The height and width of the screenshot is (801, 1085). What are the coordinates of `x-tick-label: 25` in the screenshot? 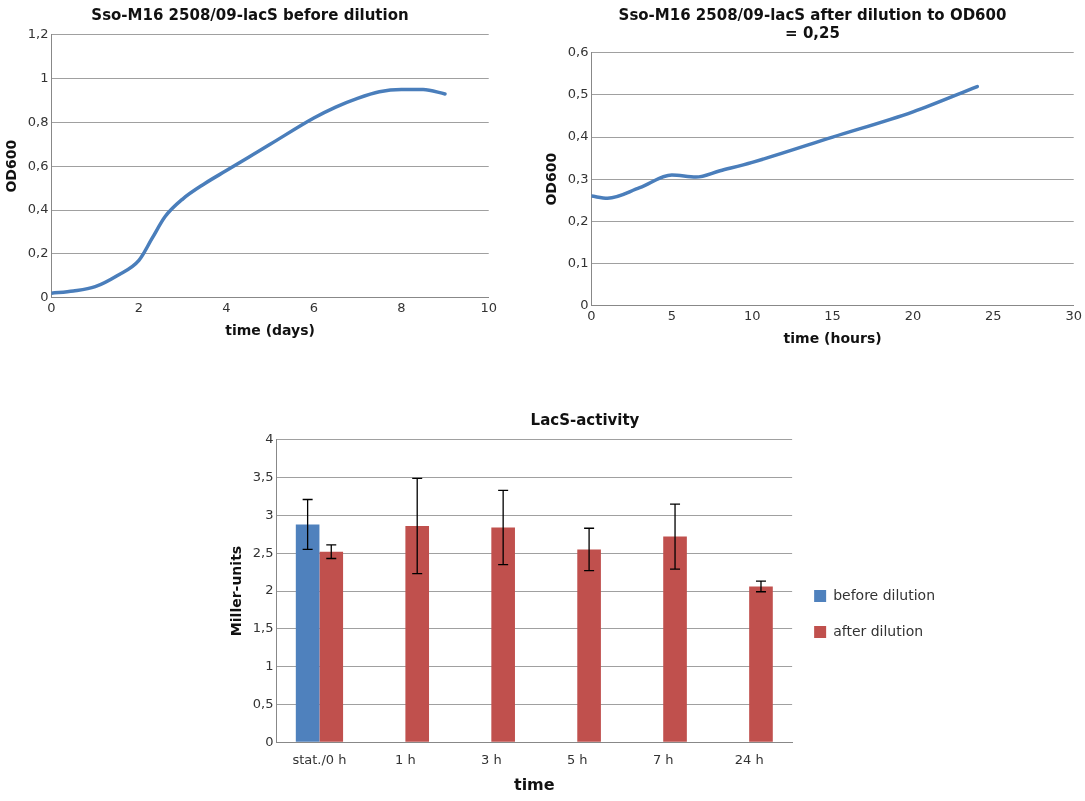 It's located at (993, 315).